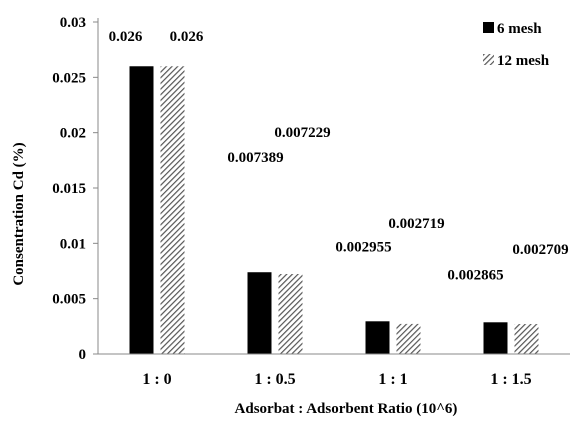  What do you see at coordinates (69, 78) in the screenshot?
I see `y-tick-label: 0.025` at bounding box center [69, 78].